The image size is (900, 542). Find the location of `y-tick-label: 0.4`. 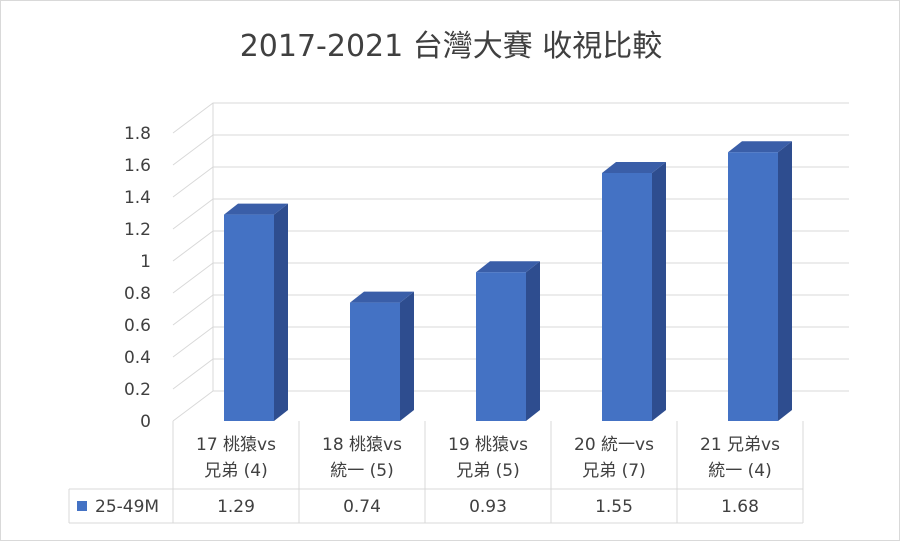

y-tick-label: 0.4 is located at coordinates (137, 358).